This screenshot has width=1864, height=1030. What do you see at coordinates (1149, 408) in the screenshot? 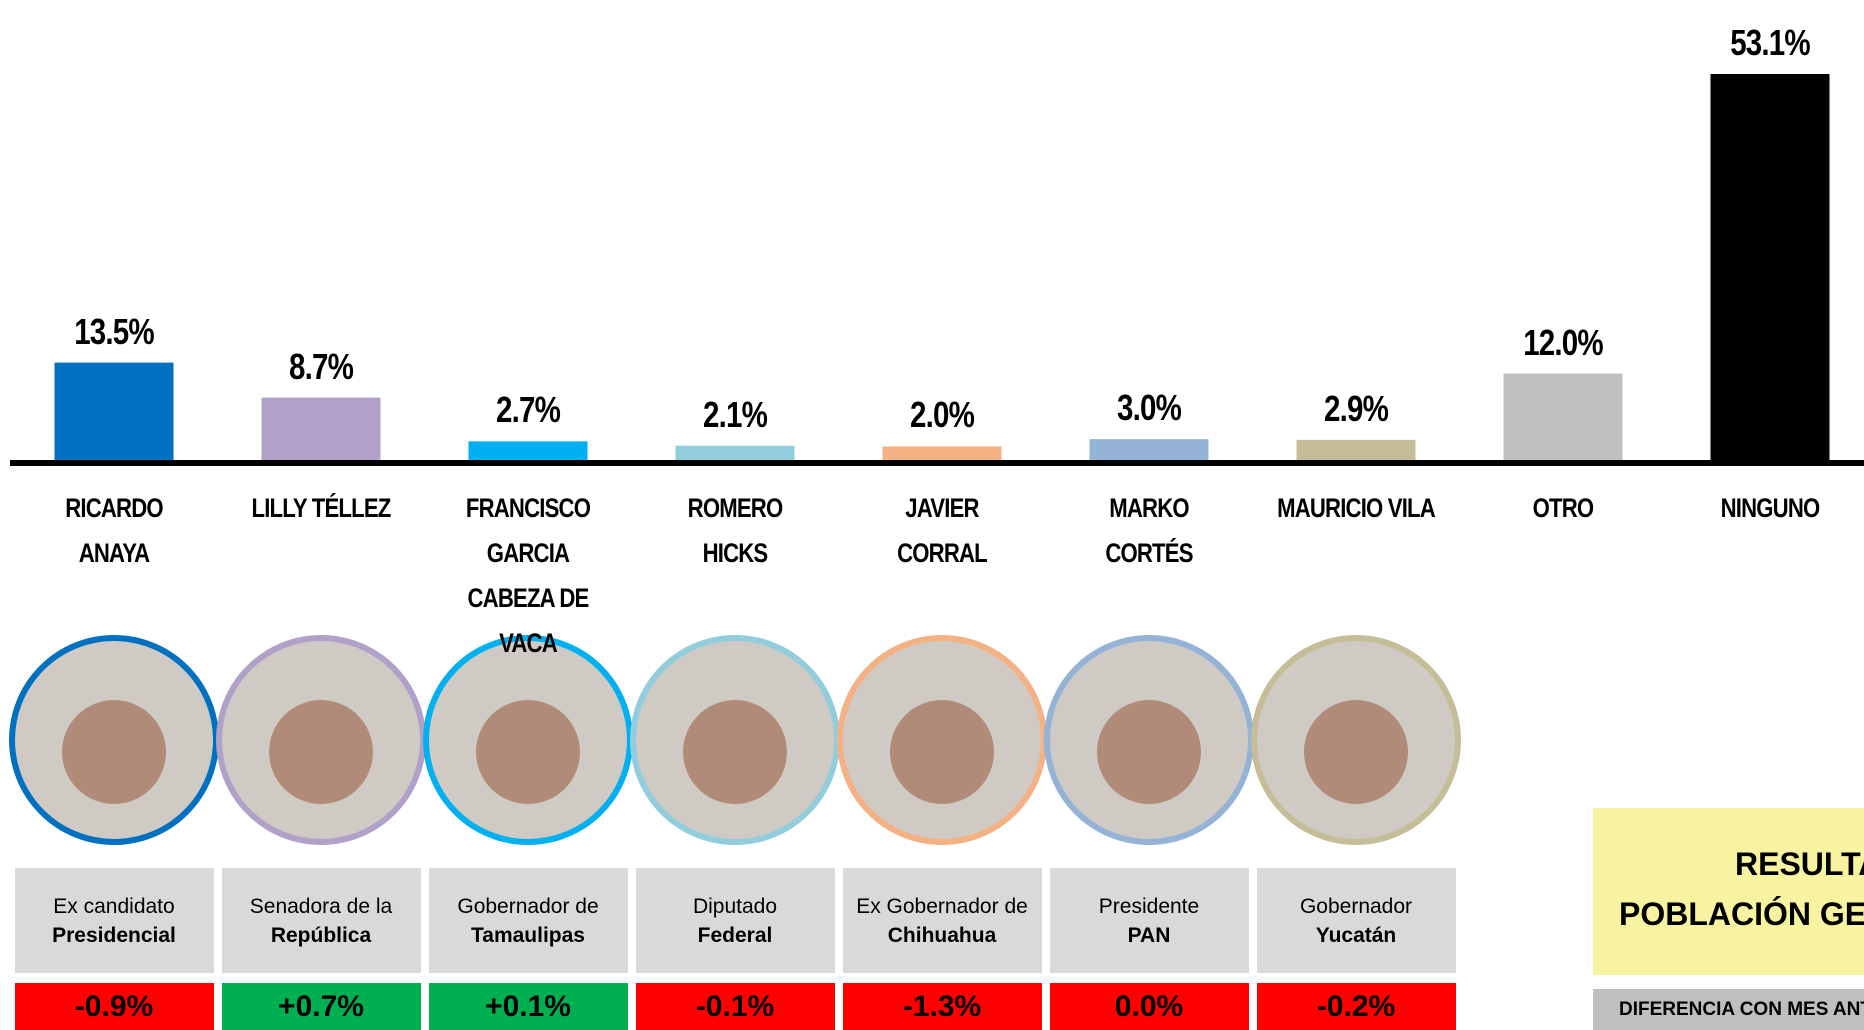
I see `value-label: 3.0%` at bounding box center [1149, 408].